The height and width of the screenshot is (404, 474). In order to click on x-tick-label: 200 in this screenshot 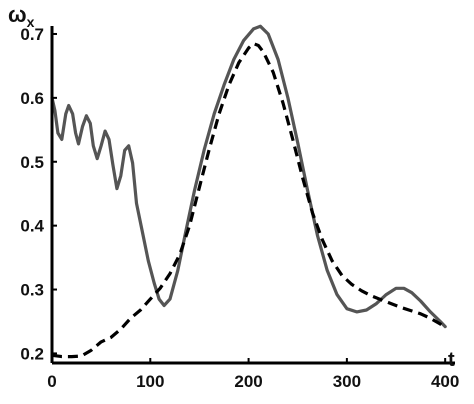, I will do `click(248, 381)`.